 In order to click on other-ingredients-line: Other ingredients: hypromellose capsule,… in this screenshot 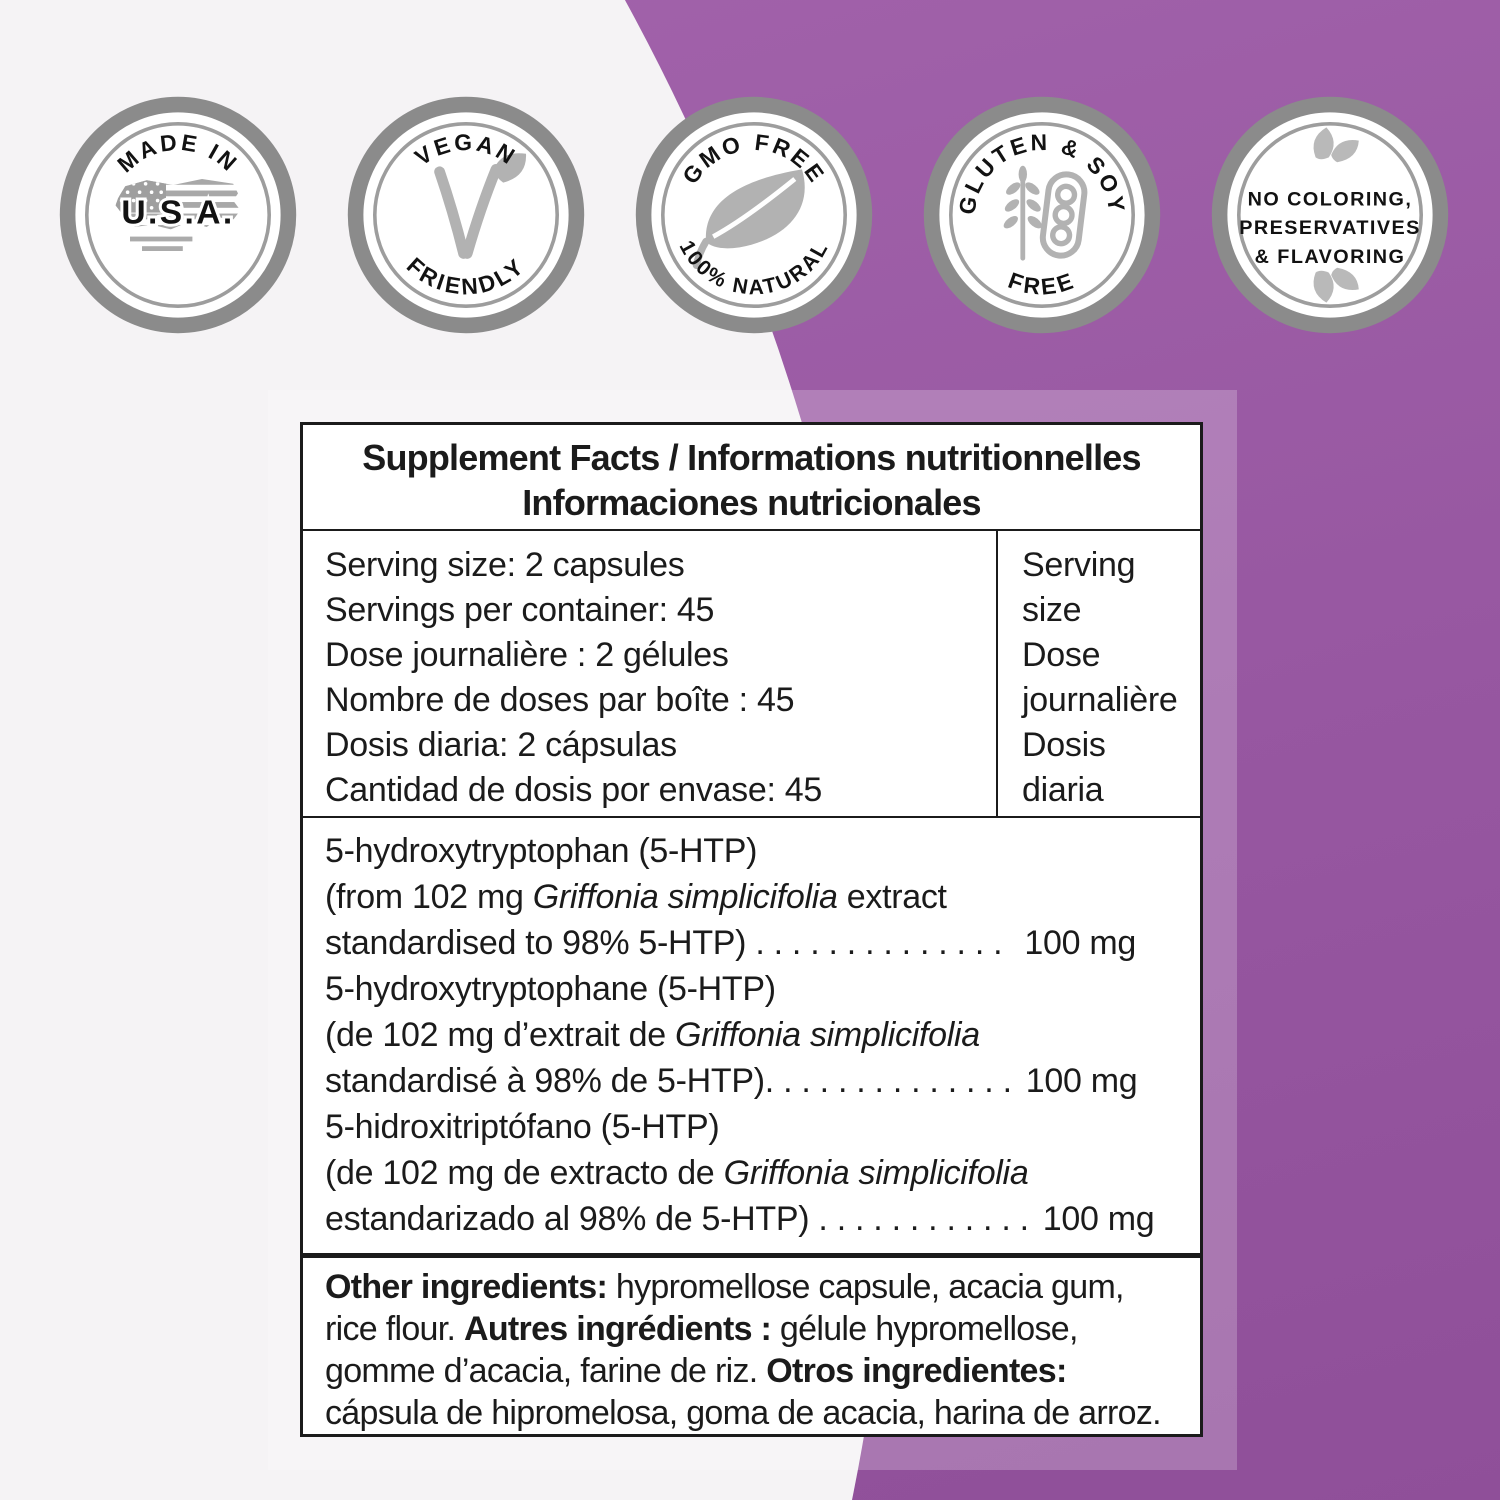, I will do `click(754, 1287)`.